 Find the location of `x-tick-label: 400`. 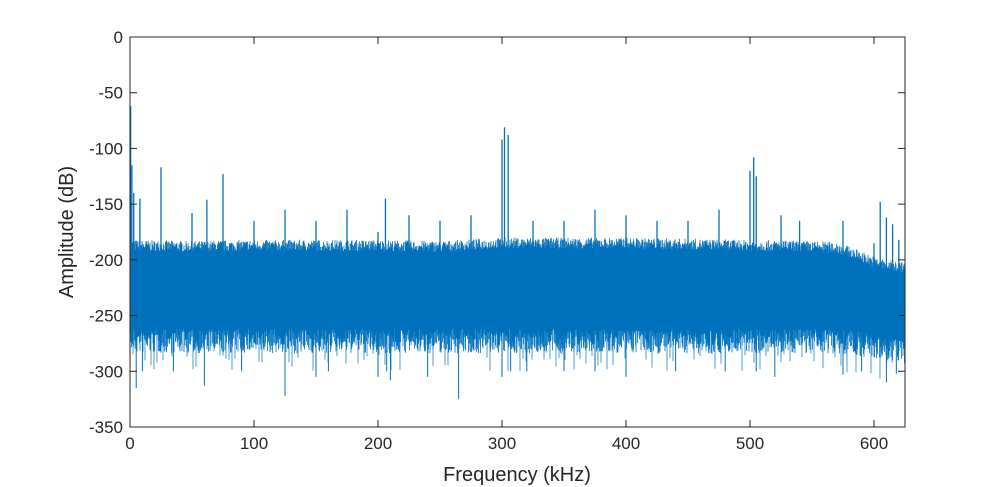

x-tick-label: 400 is located at coordinates (626, 443).